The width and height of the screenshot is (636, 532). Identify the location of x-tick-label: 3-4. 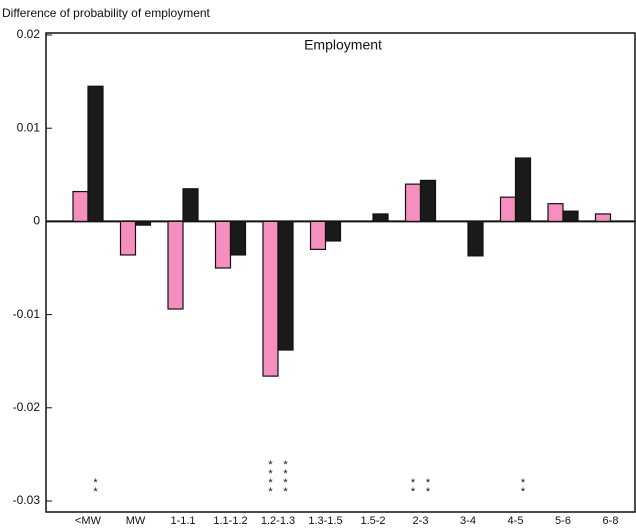
(468, 521).